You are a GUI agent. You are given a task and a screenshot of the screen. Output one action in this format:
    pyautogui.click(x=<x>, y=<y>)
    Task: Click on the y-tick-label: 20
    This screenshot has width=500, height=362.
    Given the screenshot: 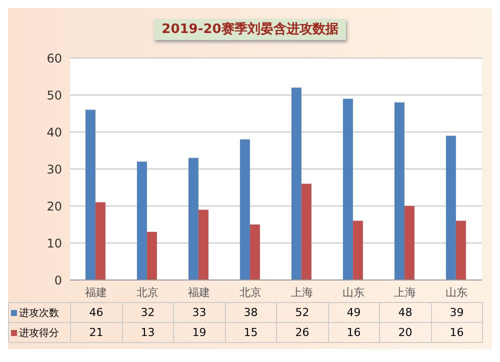 What is the action you would take?
    pyautogui.click(x=54, y=206)
    